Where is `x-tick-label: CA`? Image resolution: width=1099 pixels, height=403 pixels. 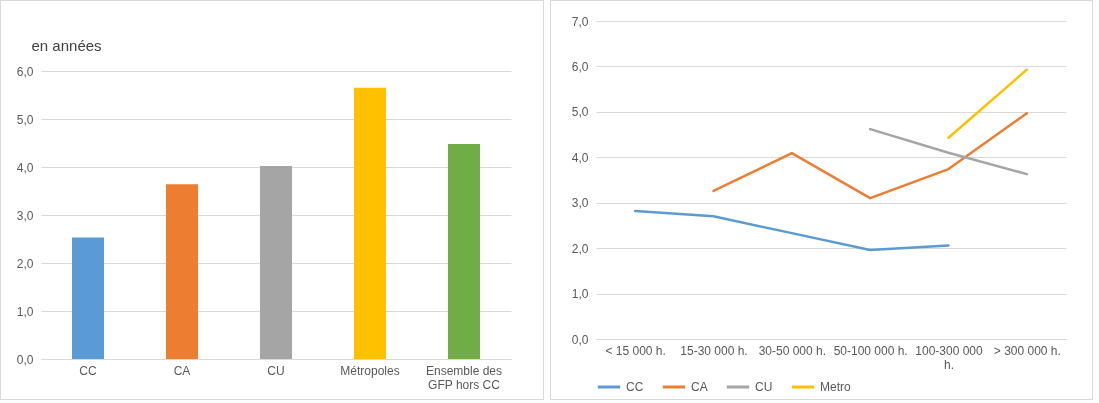
x-tick-label: CA is located at coordinates (182, 370).